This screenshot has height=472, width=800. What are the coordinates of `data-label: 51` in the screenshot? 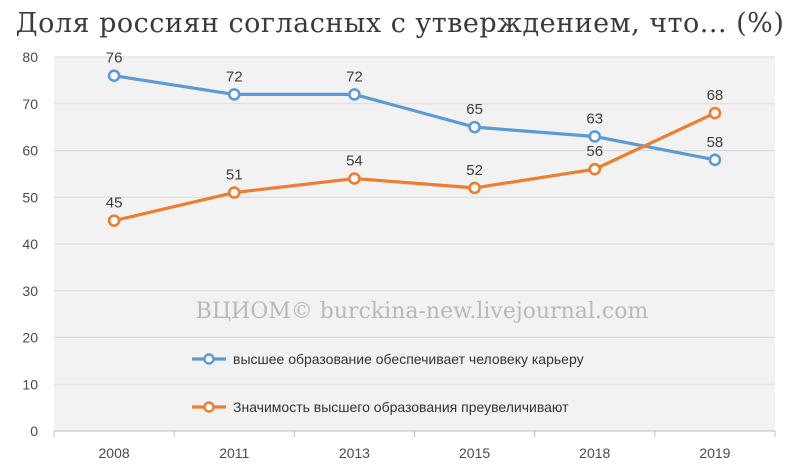 It's located at (234, 175).